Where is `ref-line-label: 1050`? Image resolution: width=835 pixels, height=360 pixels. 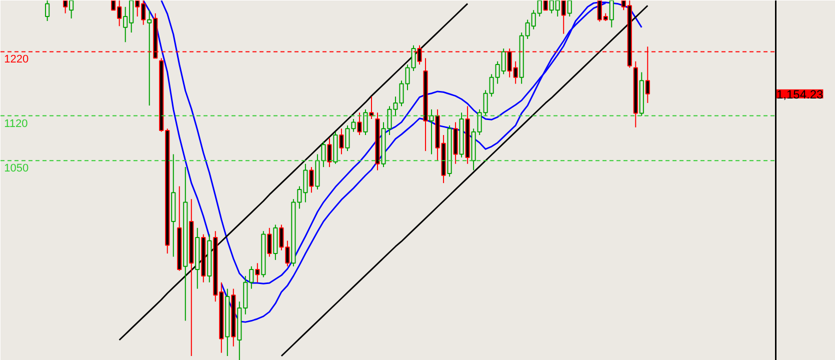
ref-line-label: 1050 is located at coordinates (16, 168).